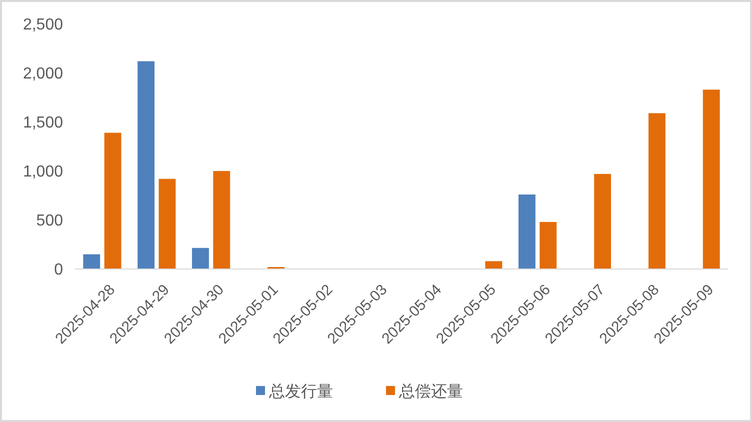 This screenshot has height=422, width=752. What do you see at coordinates (59, 270) in the screenshot?
I see `y-tick-label: 0` at bounding box center [59, 270].